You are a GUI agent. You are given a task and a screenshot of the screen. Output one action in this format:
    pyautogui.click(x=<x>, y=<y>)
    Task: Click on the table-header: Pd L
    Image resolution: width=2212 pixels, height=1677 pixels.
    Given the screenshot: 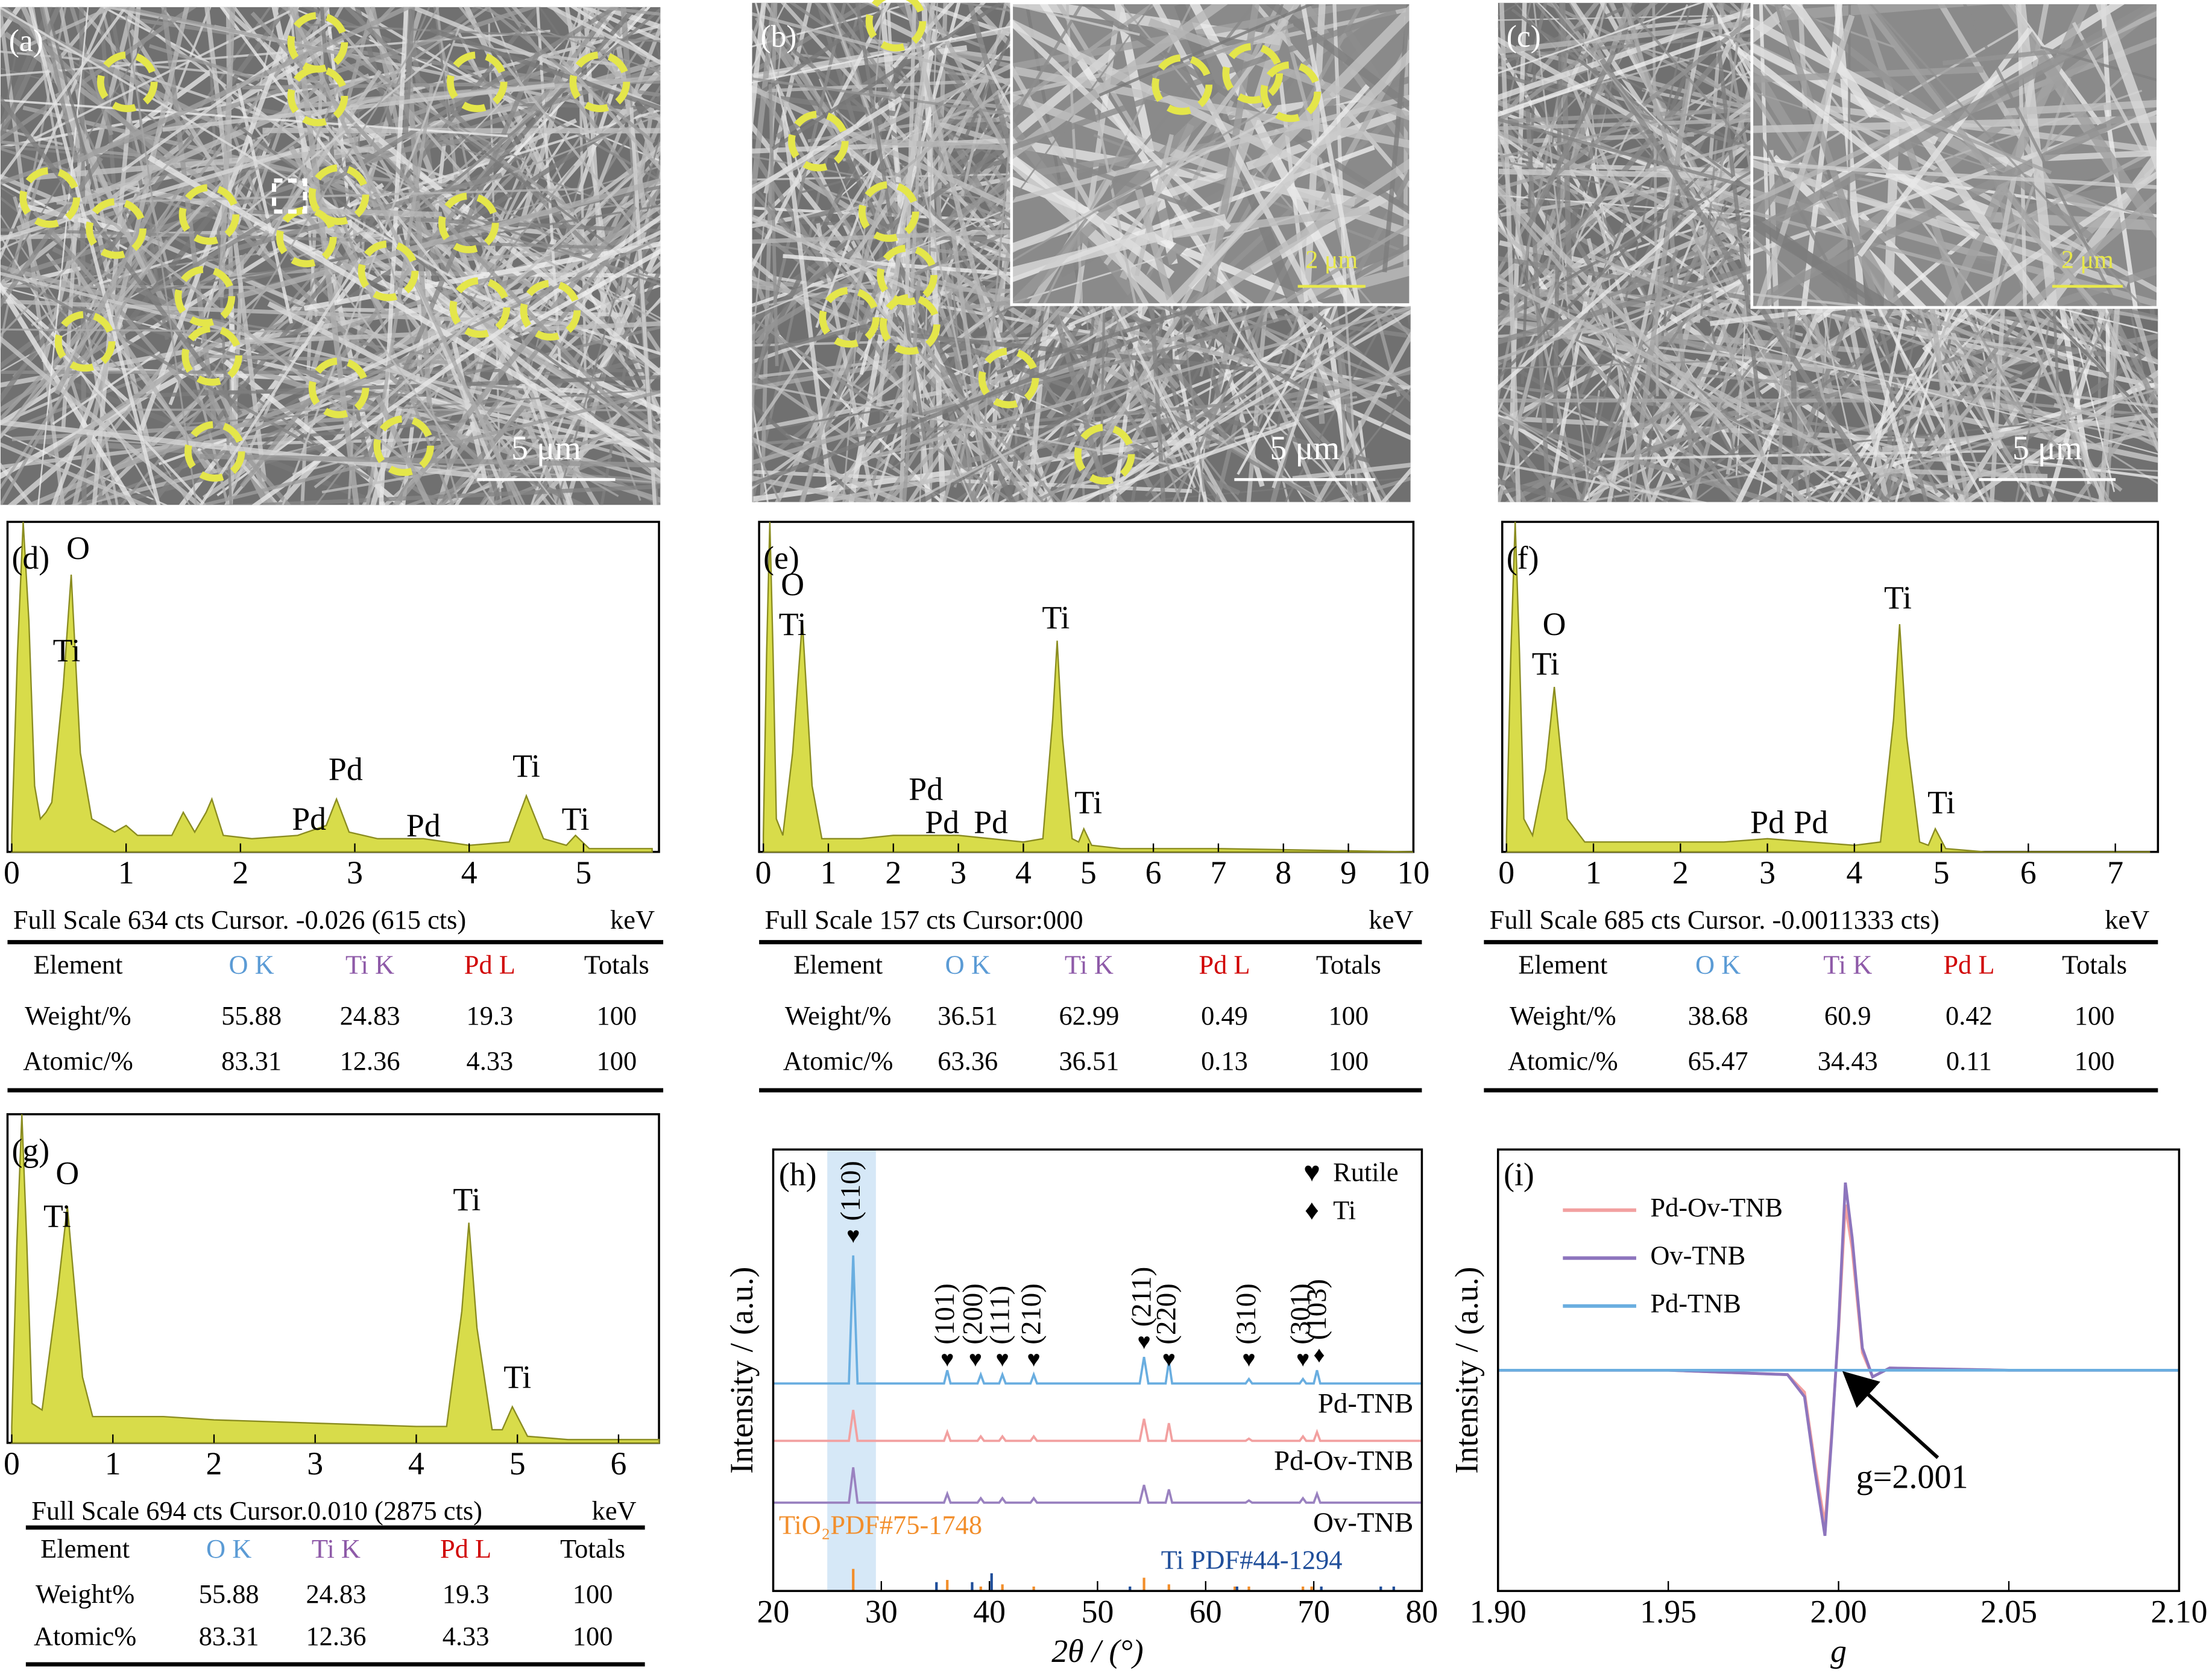 What is the action you would take?
    pyautogui.click(x=489, y=965)
    